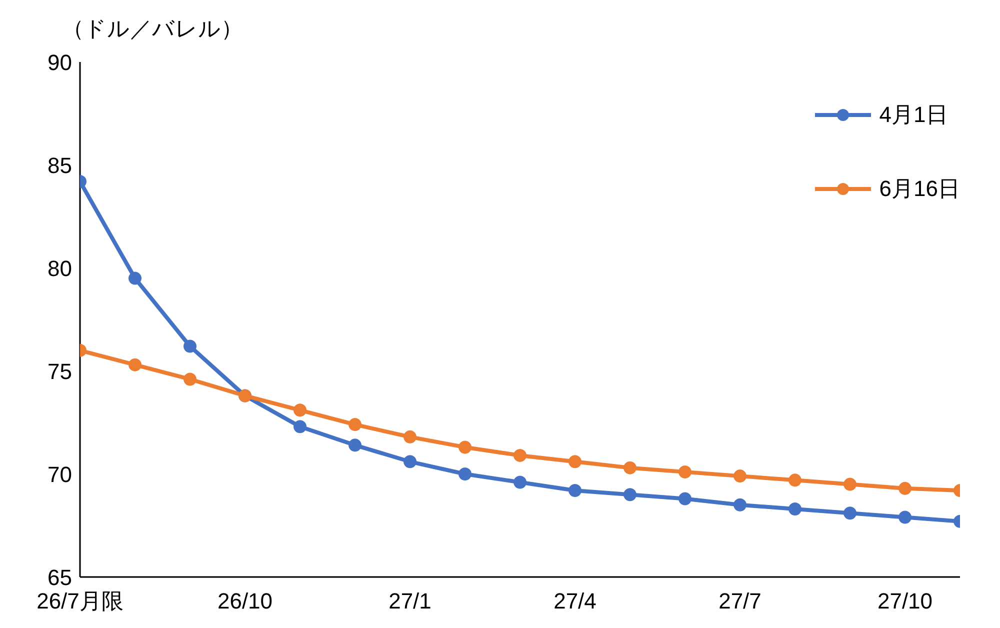  Describe the element at coordinates (60, 268) in the screenshot. I see `y-tick-label: 80` at that location.